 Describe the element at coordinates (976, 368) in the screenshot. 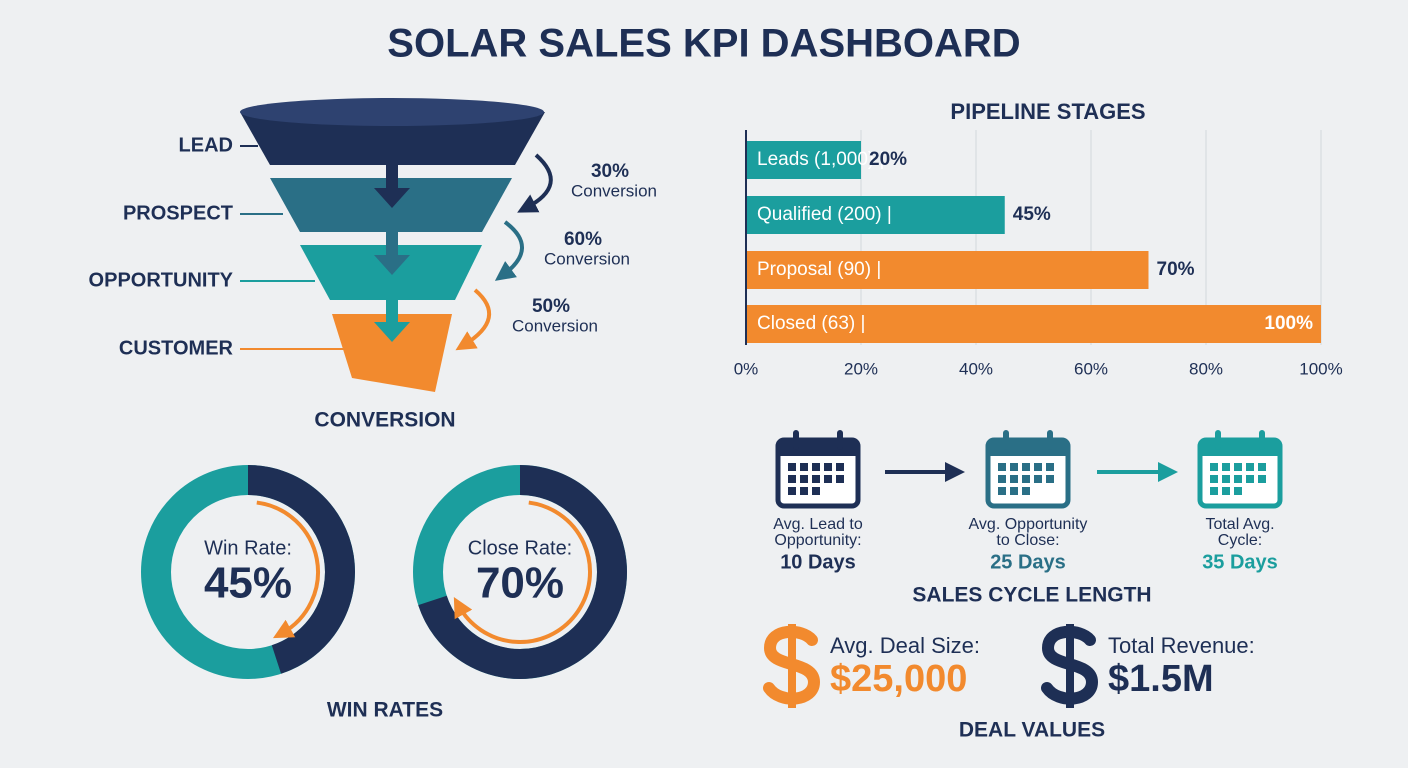

I see `x-tick-label: 40%` at that location.